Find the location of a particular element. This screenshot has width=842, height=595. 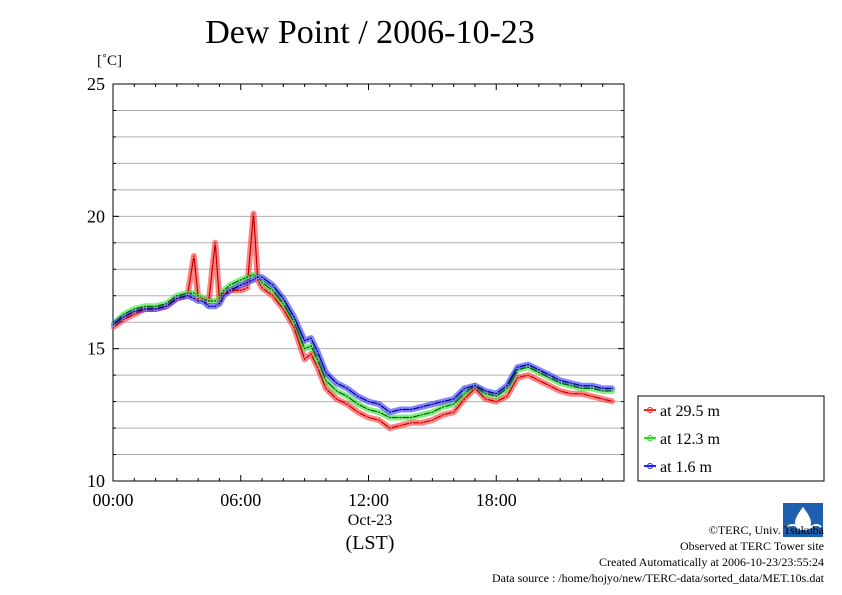

legend-label: at 12.3 m is located at coordinates (690, 439).